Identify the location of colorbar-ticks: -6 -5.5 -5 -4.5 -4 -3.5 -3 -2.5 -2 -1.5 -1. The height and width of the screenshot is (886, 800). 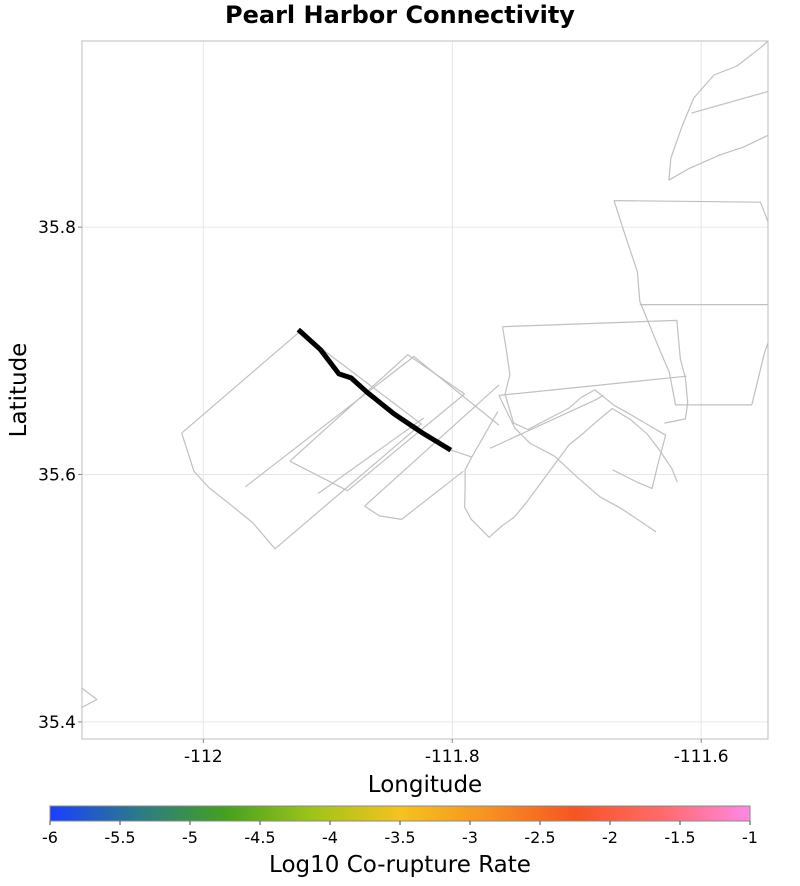
(400, 834).